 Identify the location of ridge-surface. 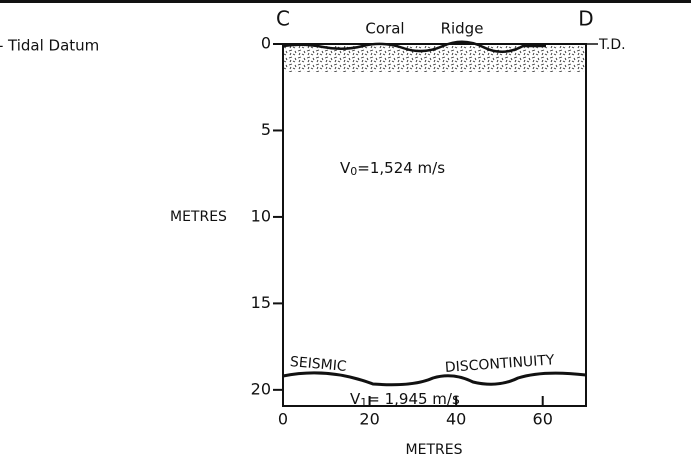
(414, 46).